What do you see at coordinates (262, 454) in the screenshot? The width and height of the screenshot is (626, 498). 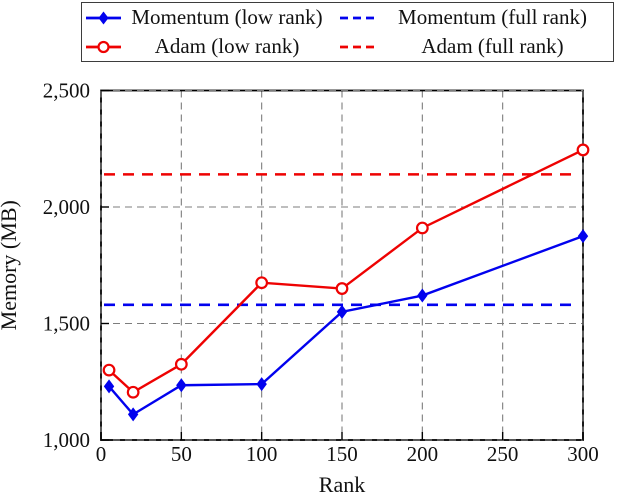 I see `x-tick-label: 100` at bounding box center [262, 454].